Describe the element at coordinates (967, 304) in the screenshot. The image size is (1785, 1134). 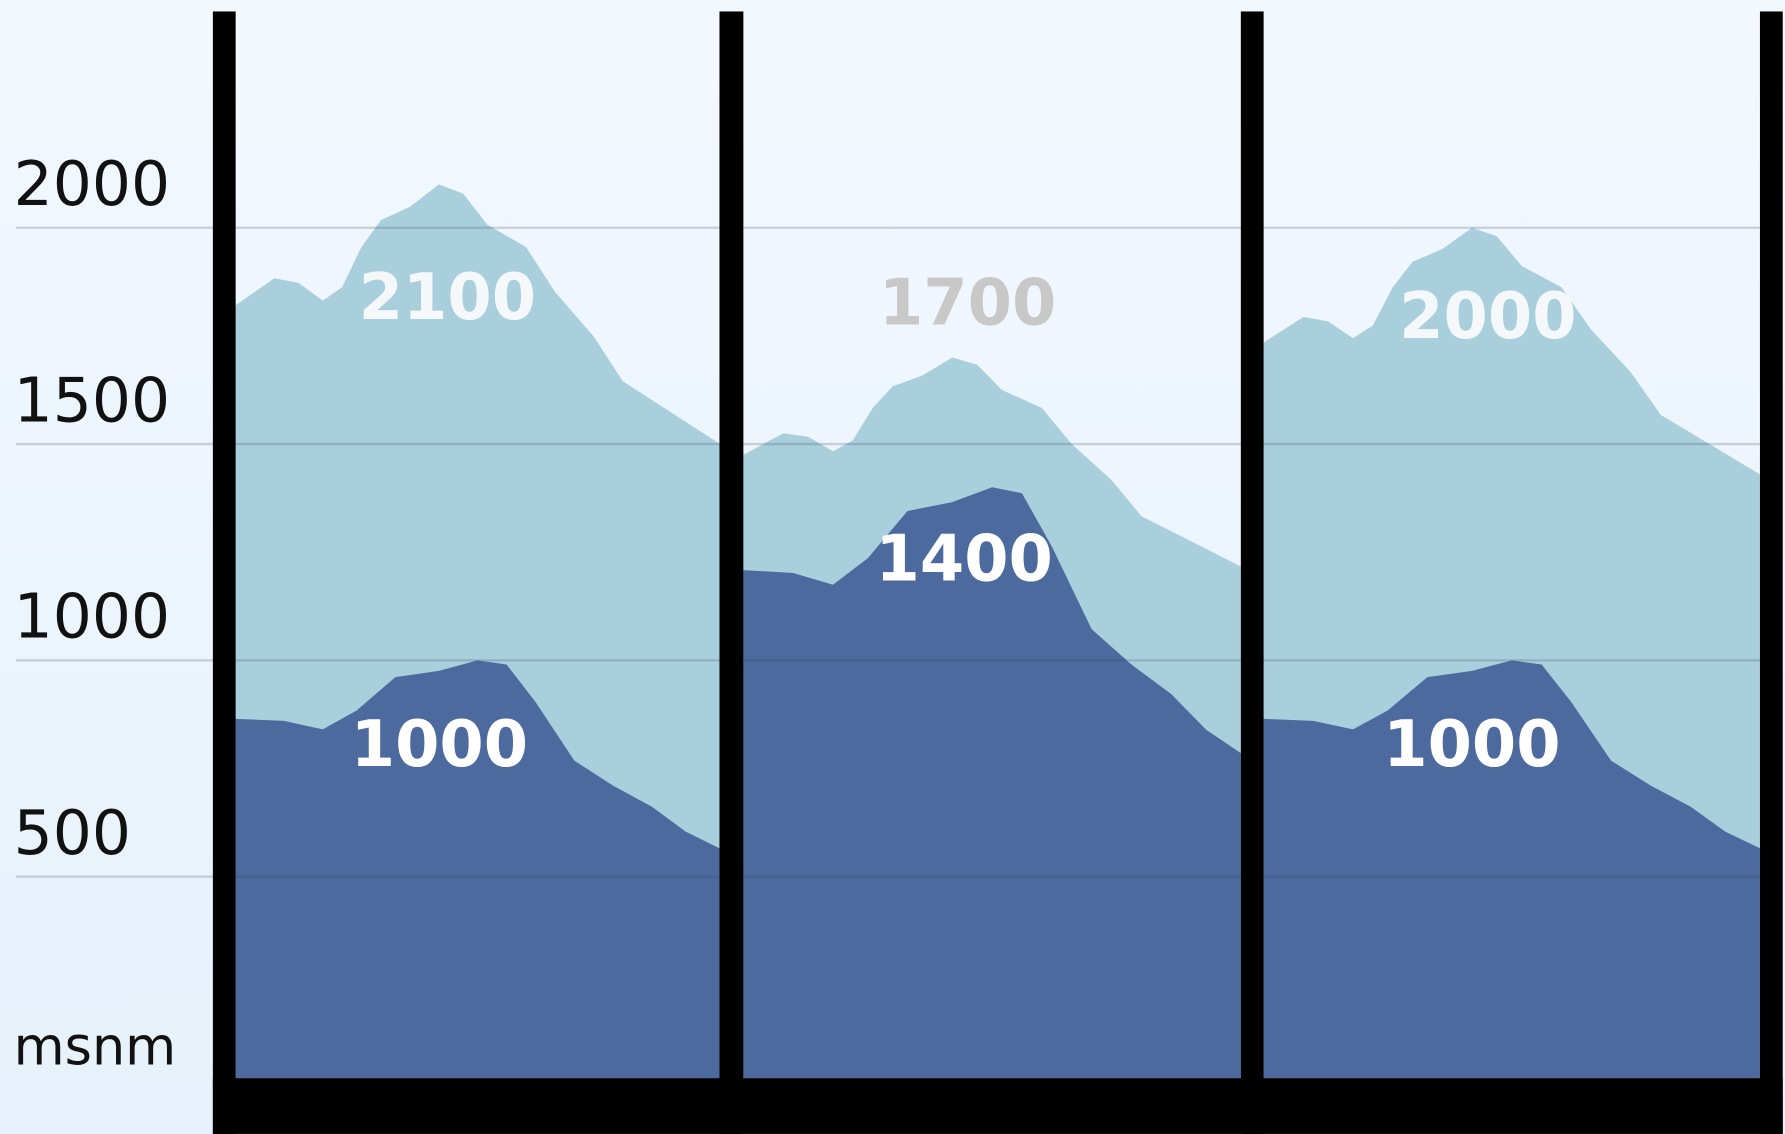
I see `data-label: 1700` at that location.